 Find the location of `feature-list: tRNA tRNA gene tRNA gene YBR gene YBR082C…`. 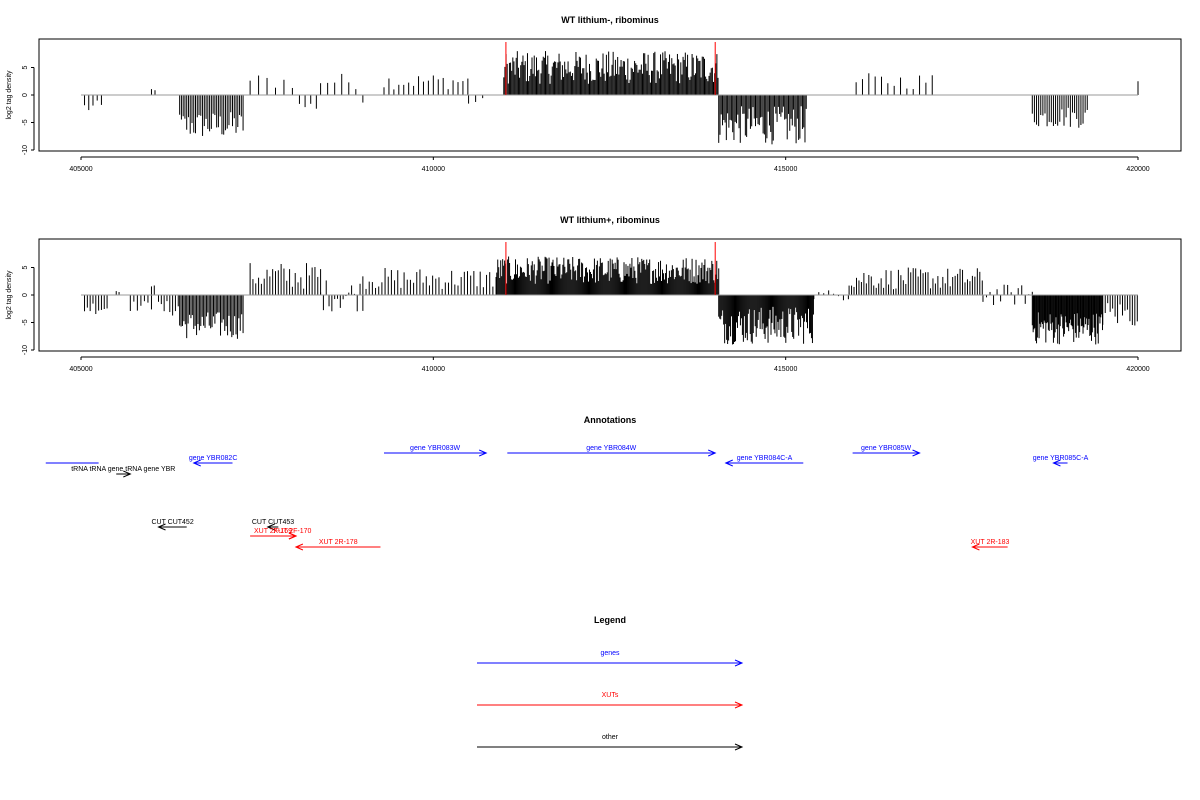

feature-list: tRNA tRNA gene tRNA gene YBR gene YBR082C… is located at coordinates (567, 498).